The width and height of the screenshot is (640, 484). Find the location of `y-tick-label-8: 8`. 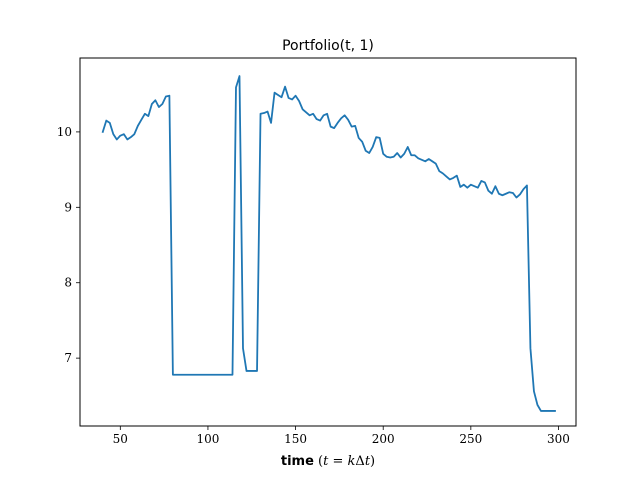

y-tick-label-8: 8 is located at coordinates (68, 283).